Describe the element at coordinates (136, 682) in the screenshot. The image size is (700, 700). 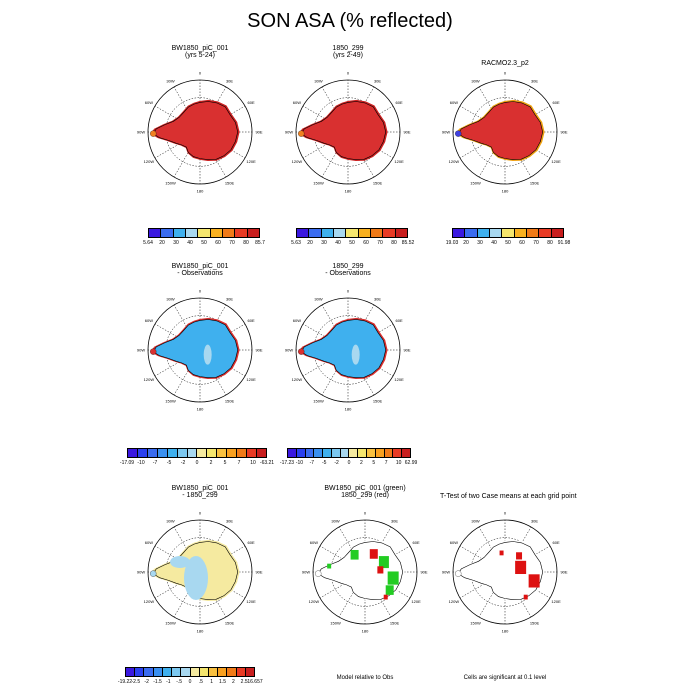
I see `colorbar-label: -2.5` at that location.